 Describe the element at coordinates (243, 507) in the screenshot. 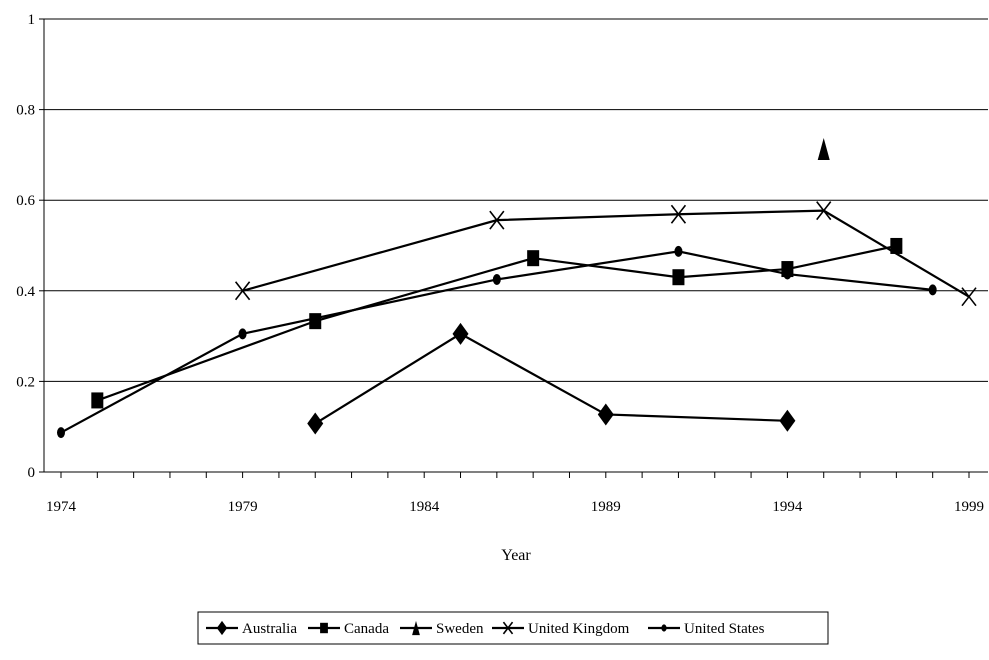

I see `x-tick-label: 1979` at that location.